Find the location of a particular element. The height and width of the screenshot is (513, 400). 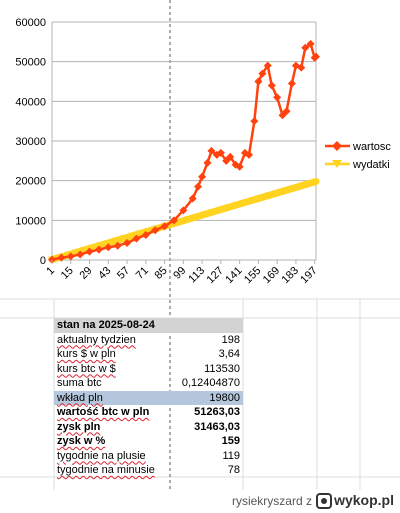

y-tick-label: 40000 is located at coordinates (30, 102).